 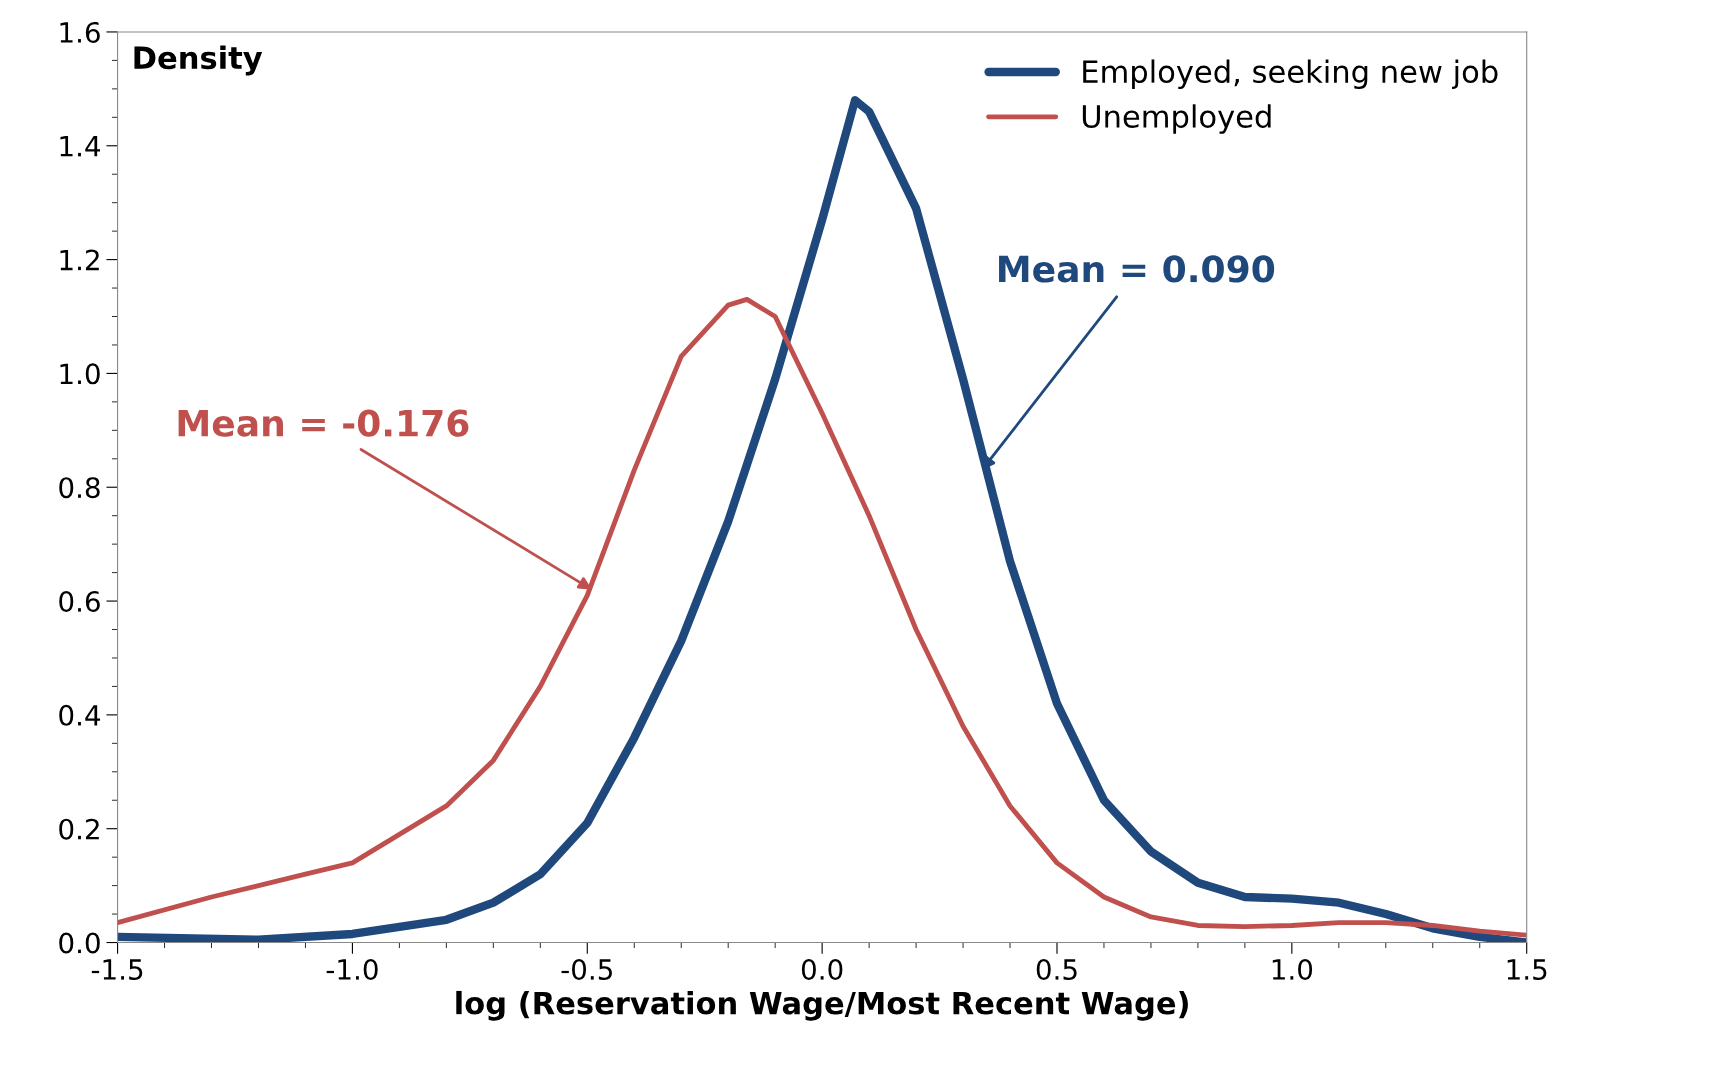 I want to click on annotation: Mean = -0.176, so click(x=323, y=423).